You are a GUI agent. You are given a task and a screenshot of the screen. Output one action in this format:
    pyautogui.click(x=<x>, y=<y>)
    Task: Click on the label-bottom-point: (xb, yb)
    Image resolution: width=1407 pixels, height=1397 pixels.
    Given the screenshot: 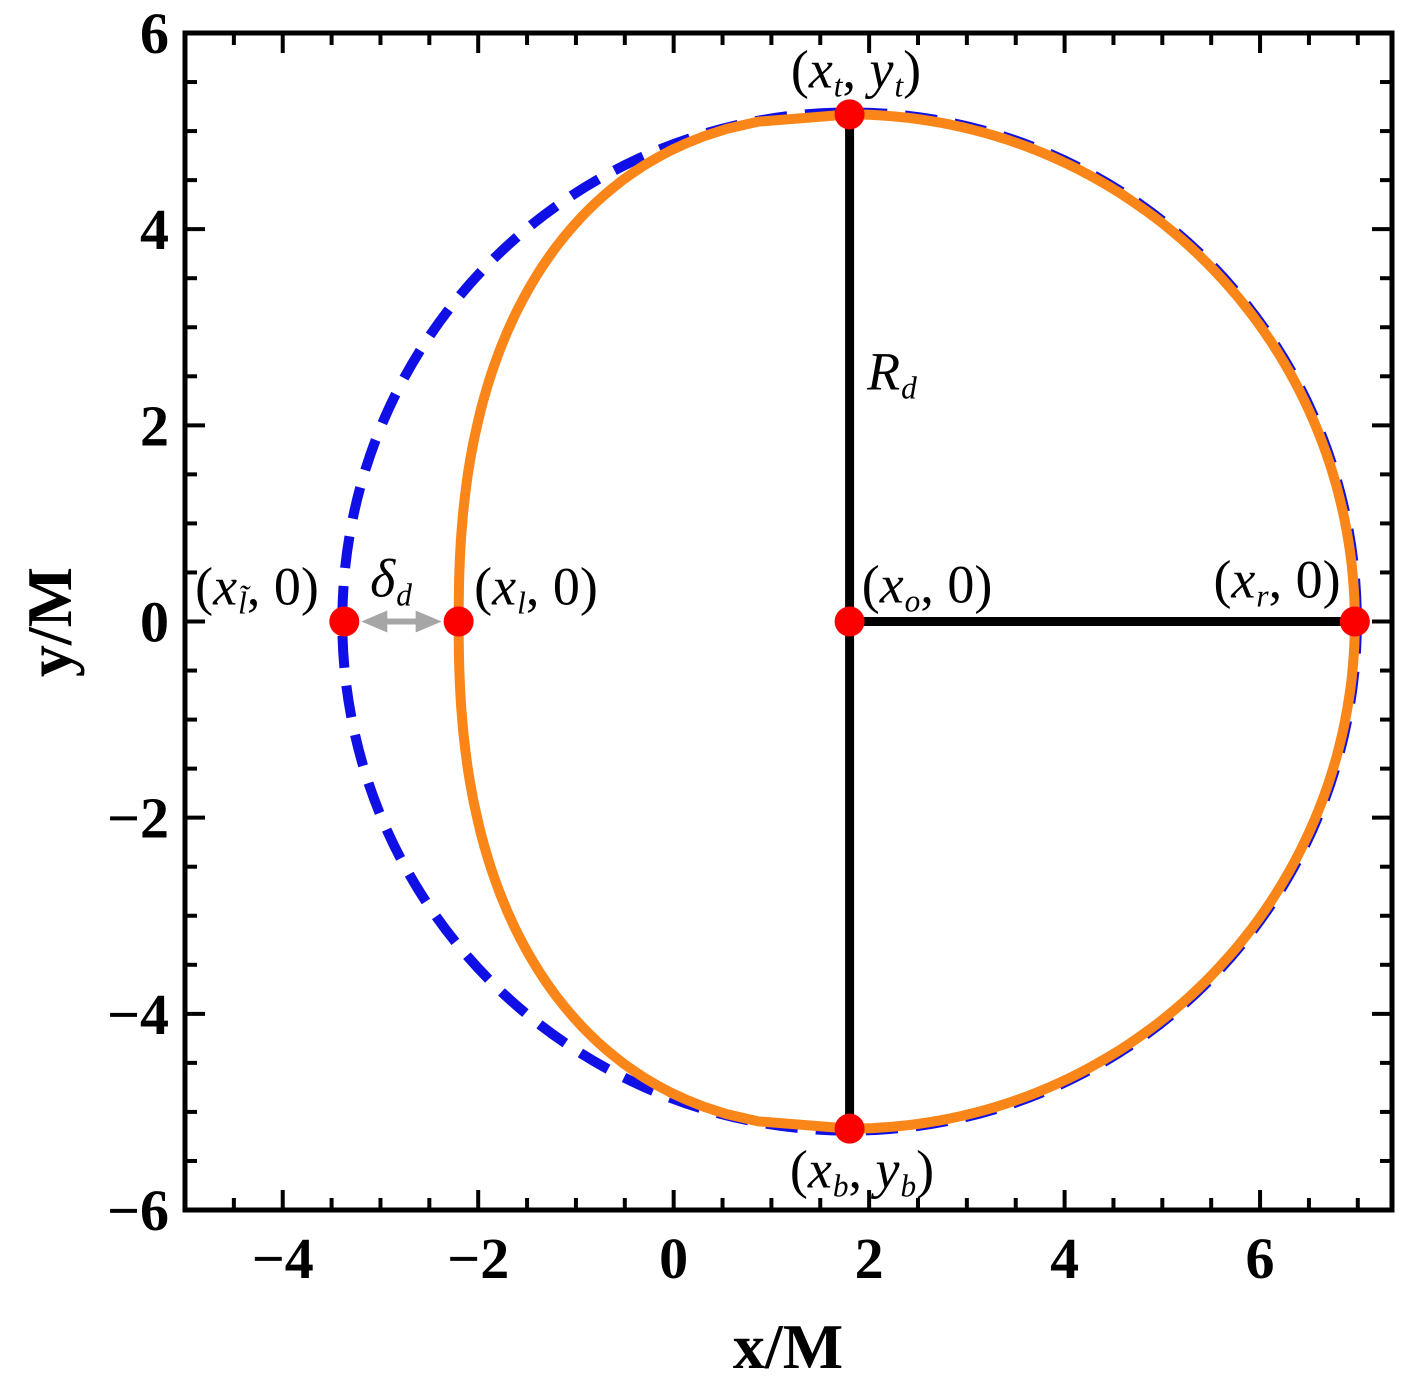 What is the action you would take?
    pyautogui.click(x=862, y=1171)
    